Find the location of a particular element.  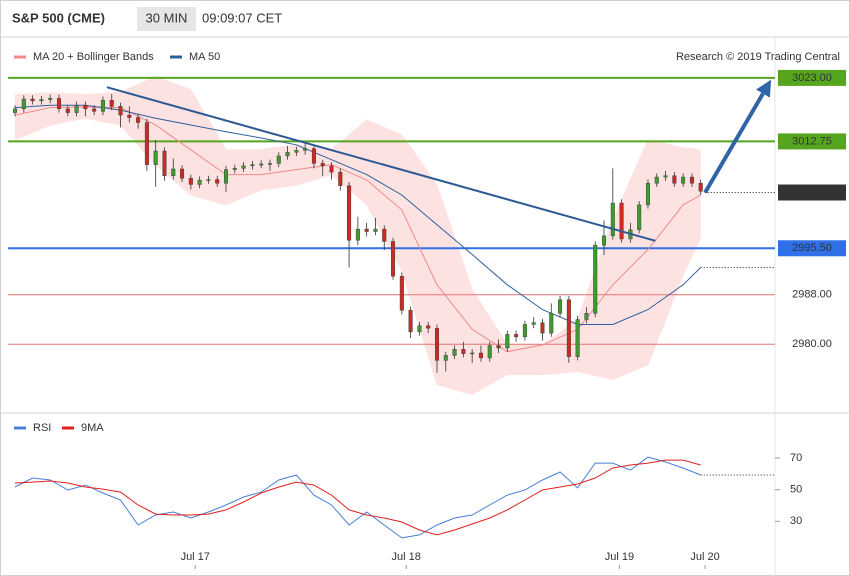

forecast-arrowhead is located at coordinates (764, 88).